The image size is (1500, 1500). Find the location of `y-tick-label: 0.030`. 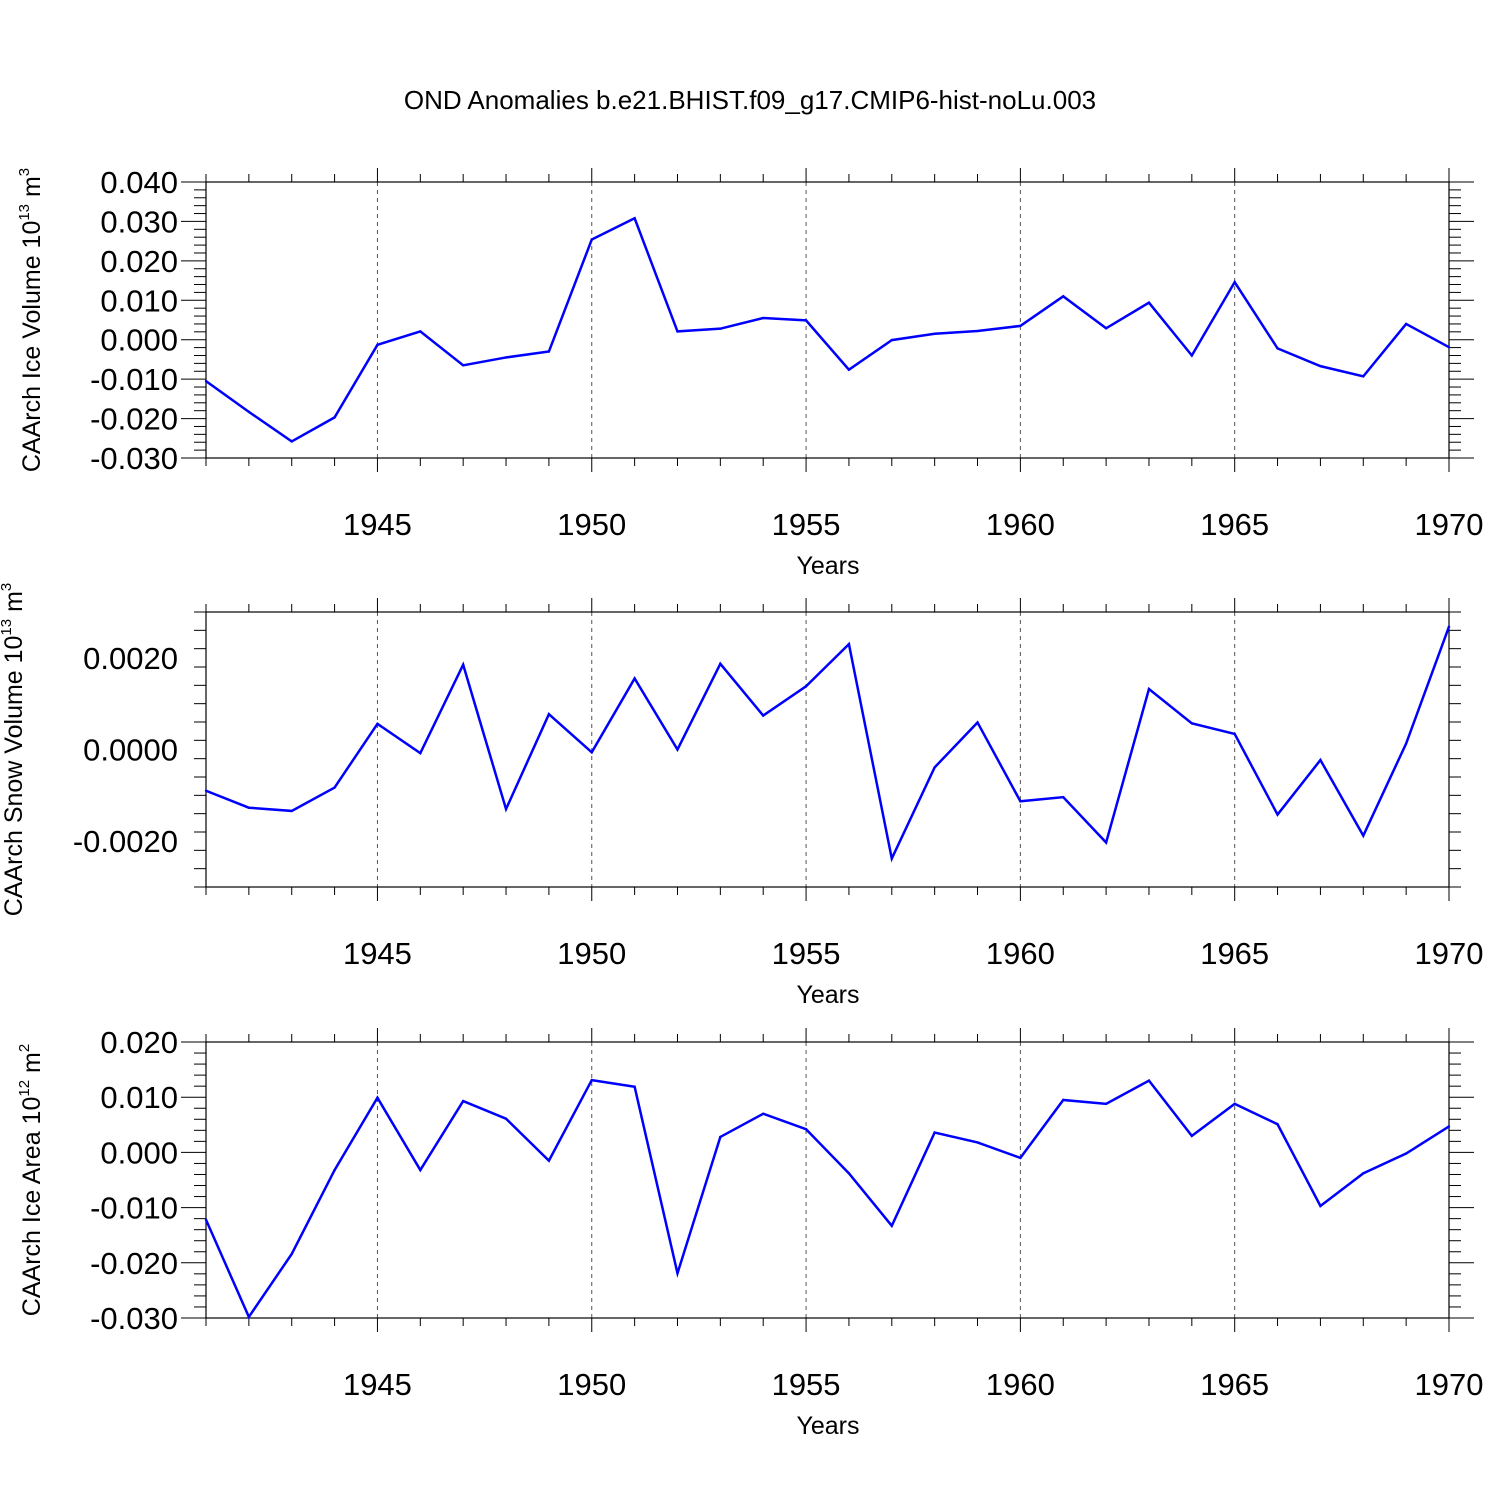

y-tick-label: 0.030 is located at coordinates (139, 221).